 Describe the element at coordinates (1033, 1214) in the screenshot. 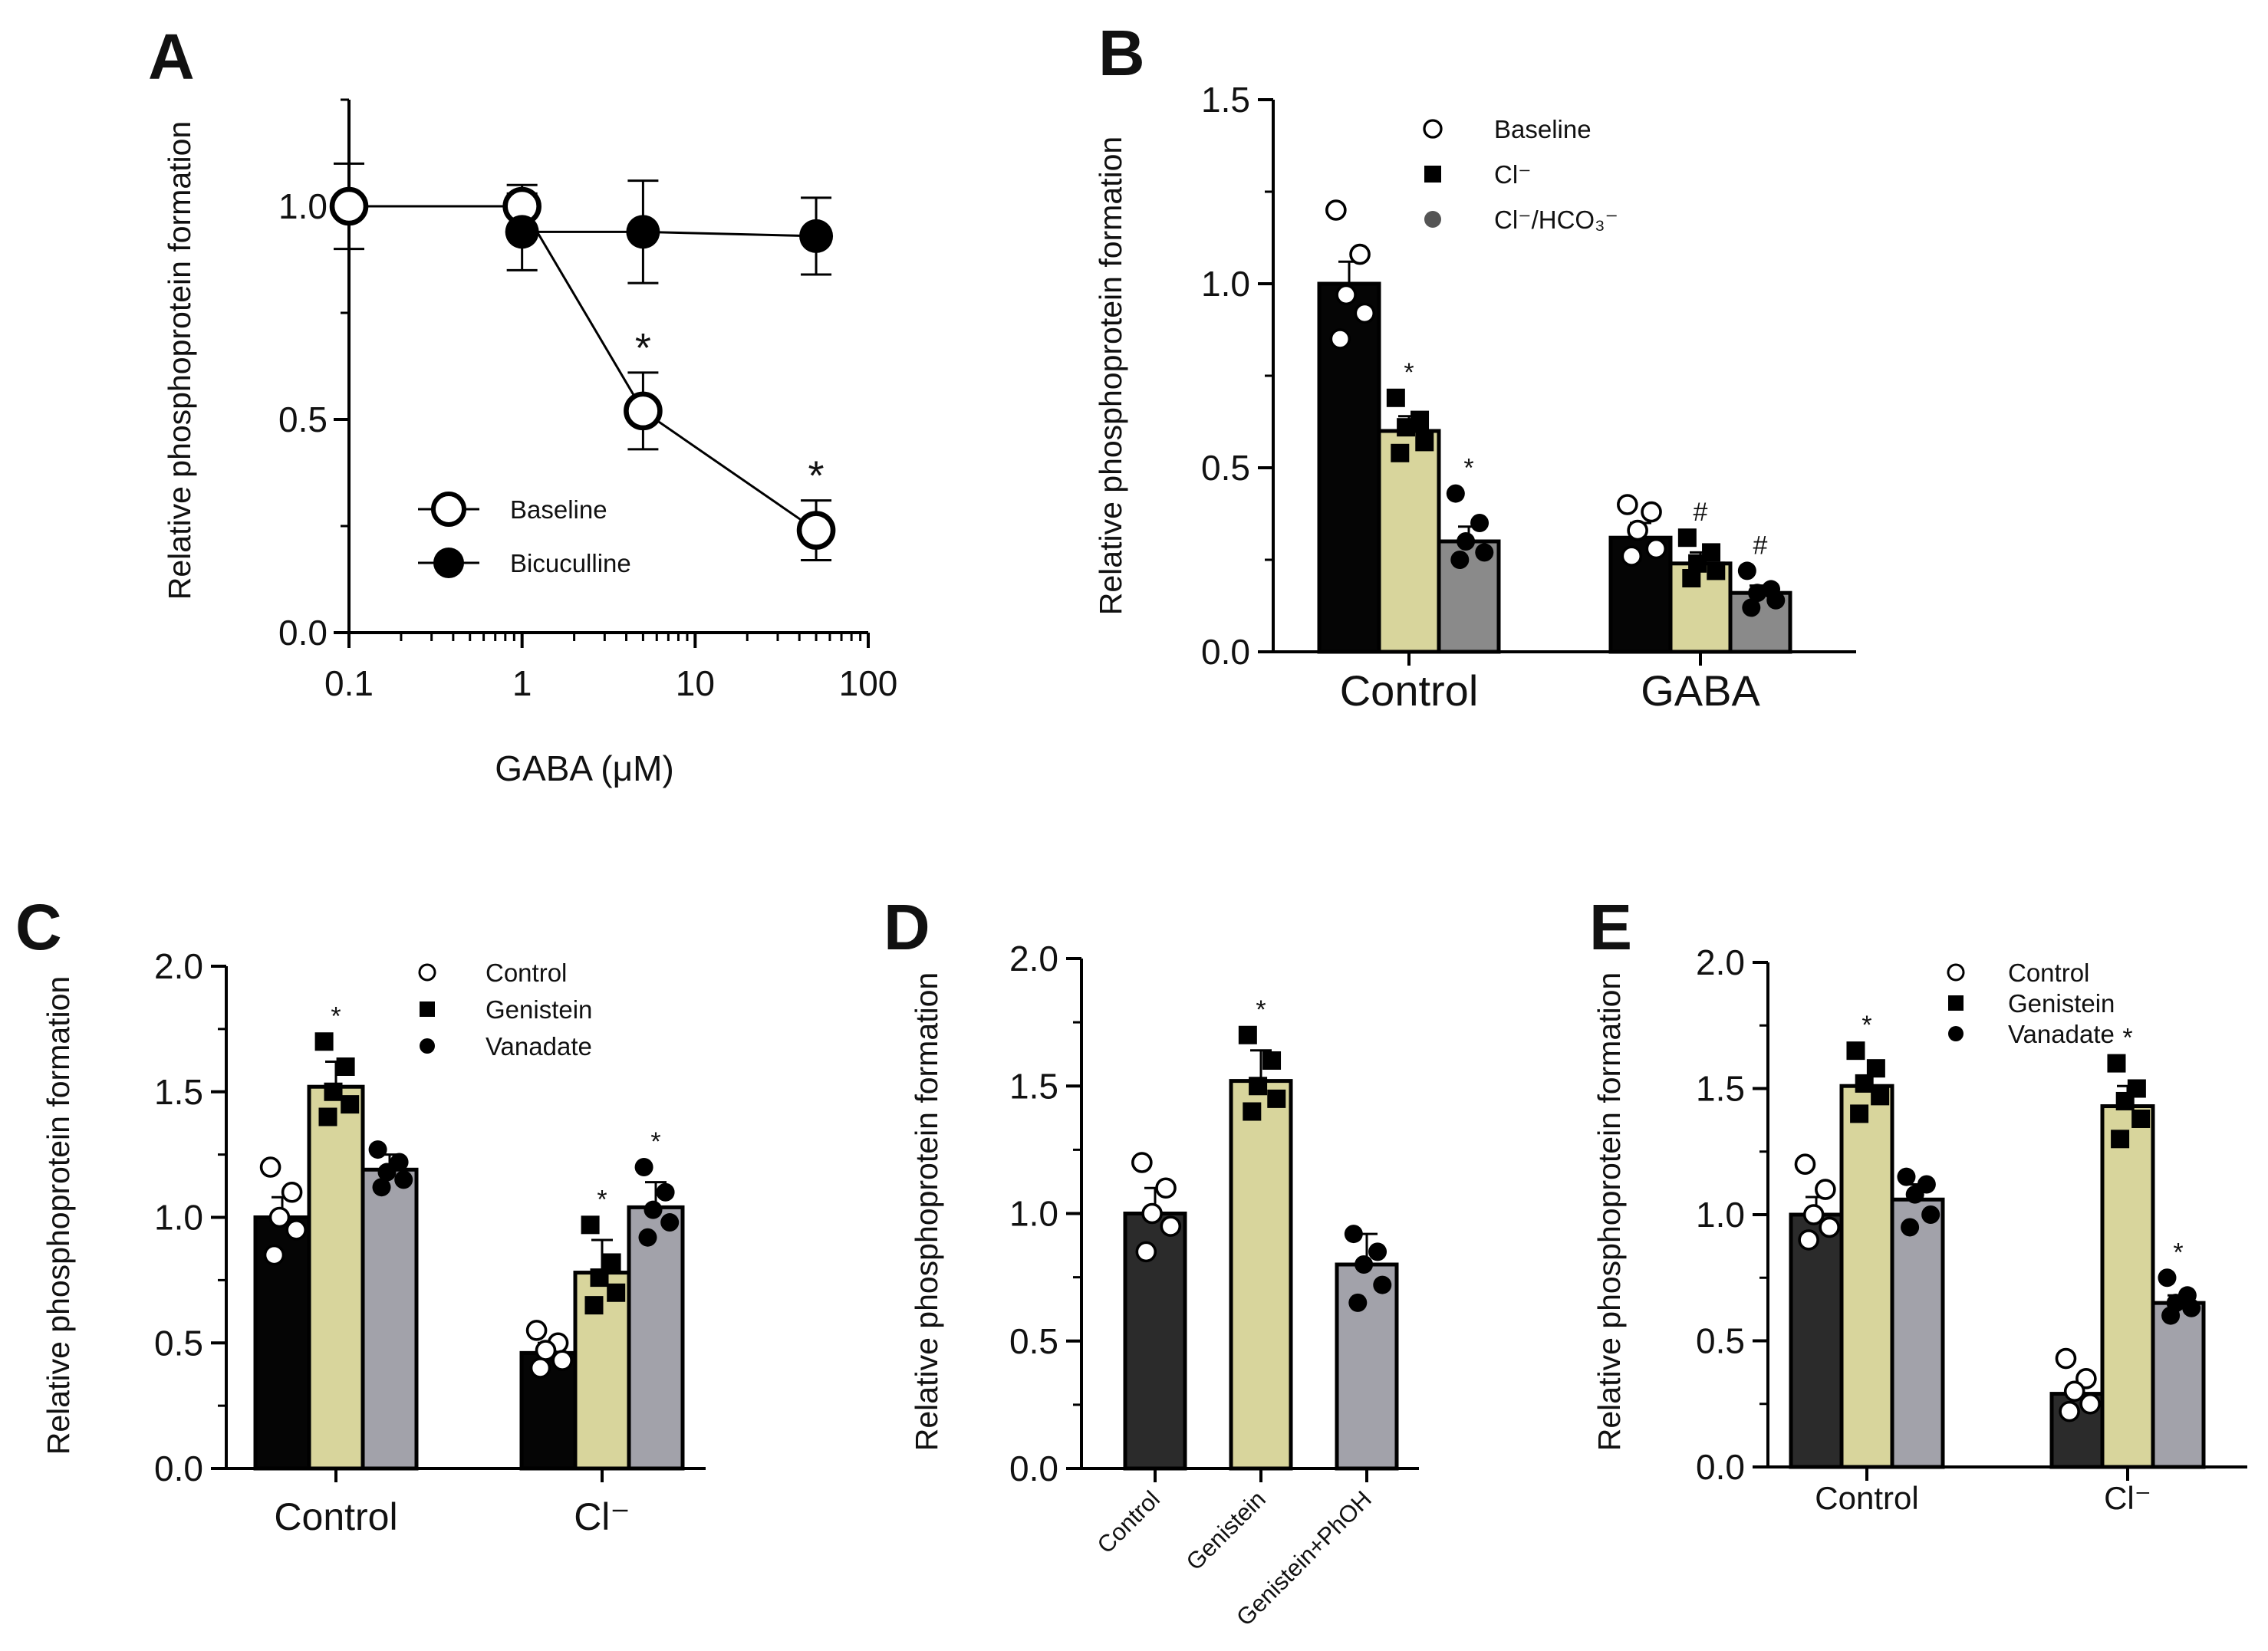

I see `panel-d-ytick-label: 1.0` at that location.